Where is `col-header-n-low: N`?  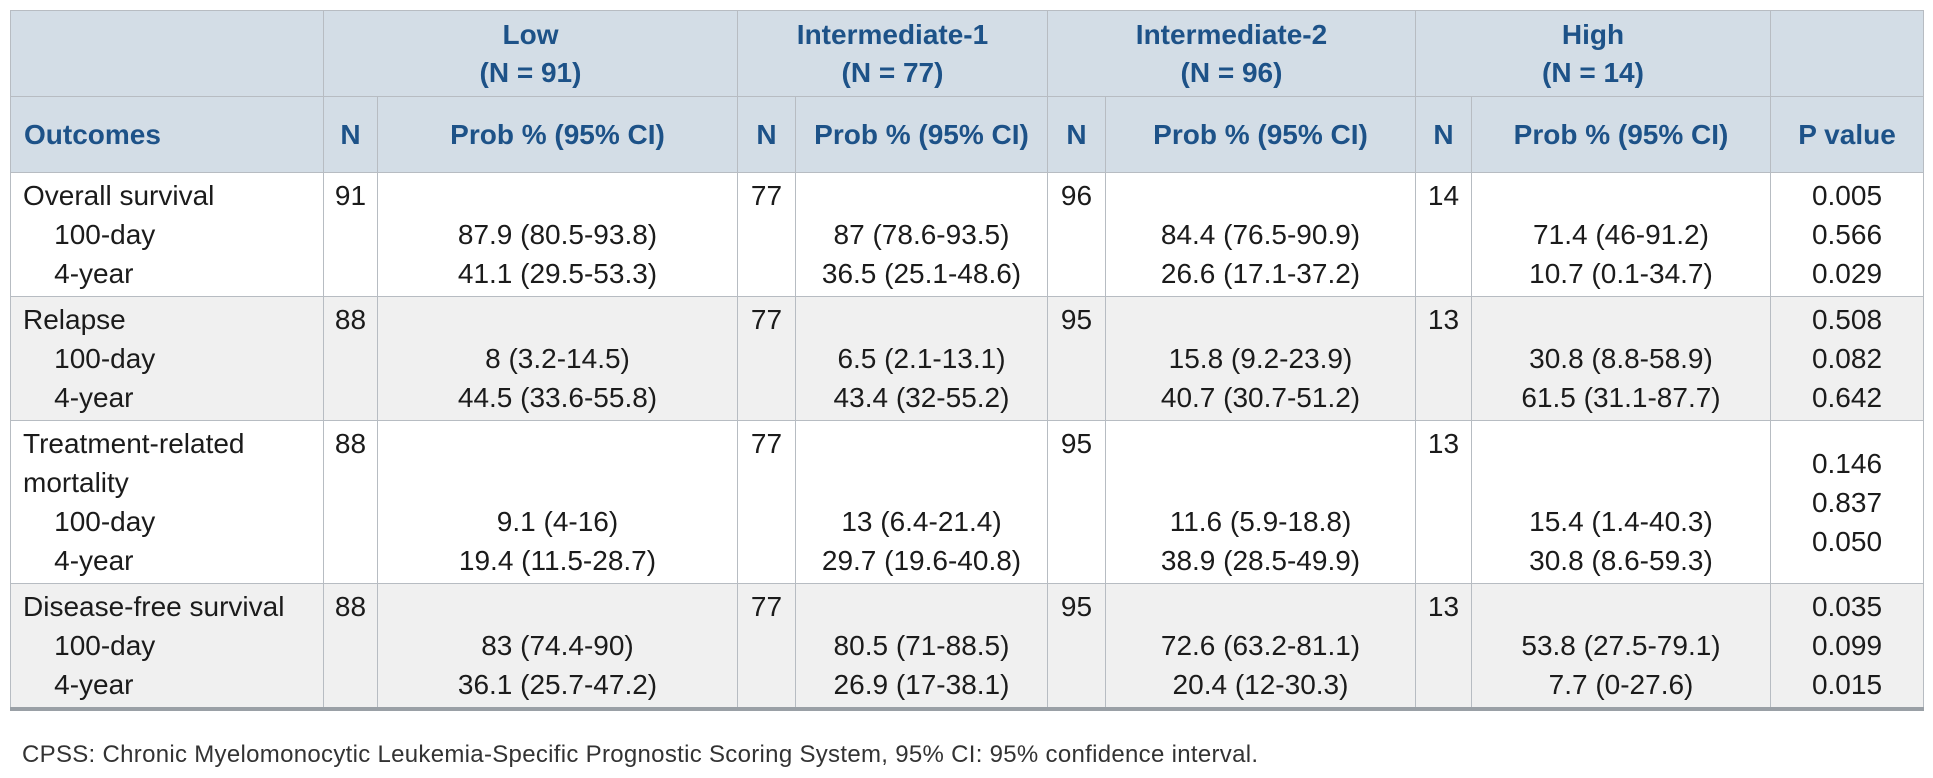 col-header-n-low: N is located at coordinates (350, 134).